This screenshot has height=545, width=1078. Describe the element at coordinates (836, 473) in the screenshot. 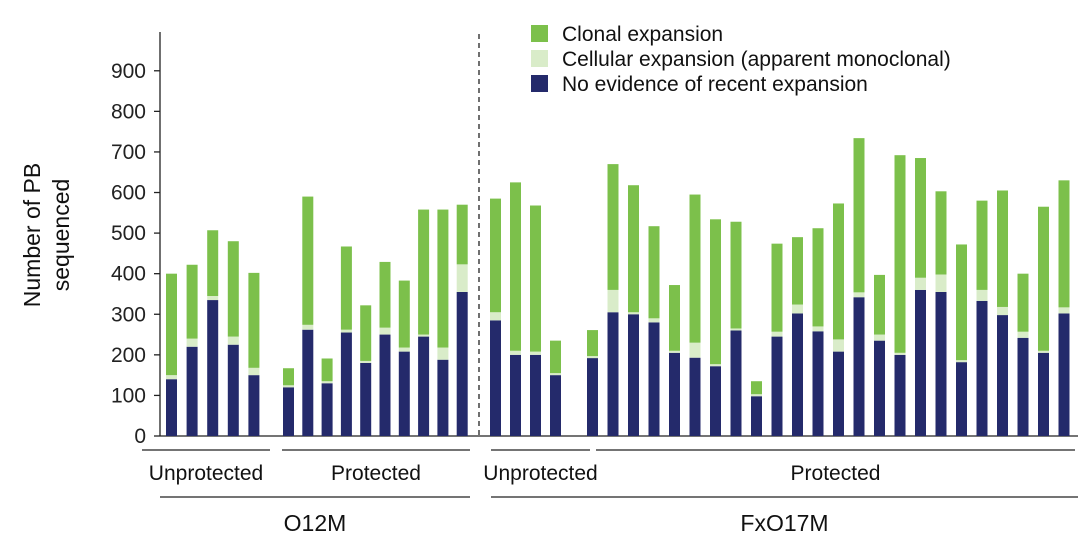

I see `group-label: Protected` at that location.